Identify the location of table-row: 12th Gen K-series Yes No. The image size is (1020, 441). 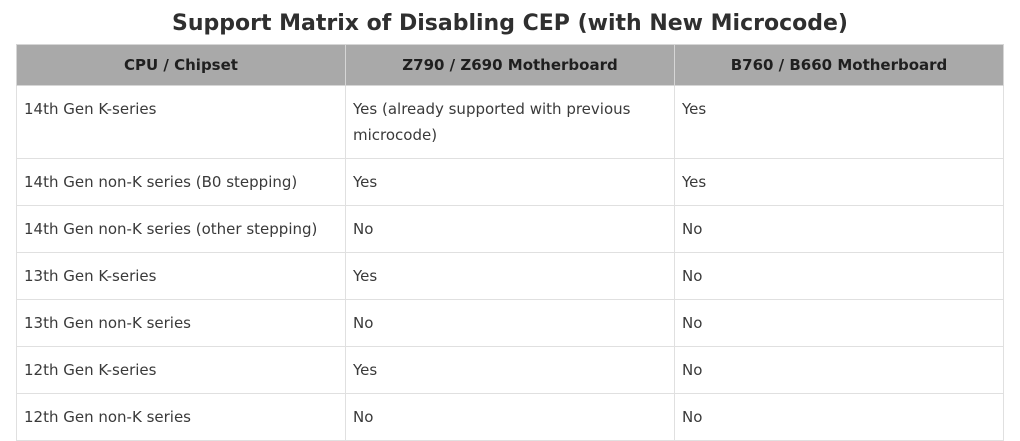
(510, 370).